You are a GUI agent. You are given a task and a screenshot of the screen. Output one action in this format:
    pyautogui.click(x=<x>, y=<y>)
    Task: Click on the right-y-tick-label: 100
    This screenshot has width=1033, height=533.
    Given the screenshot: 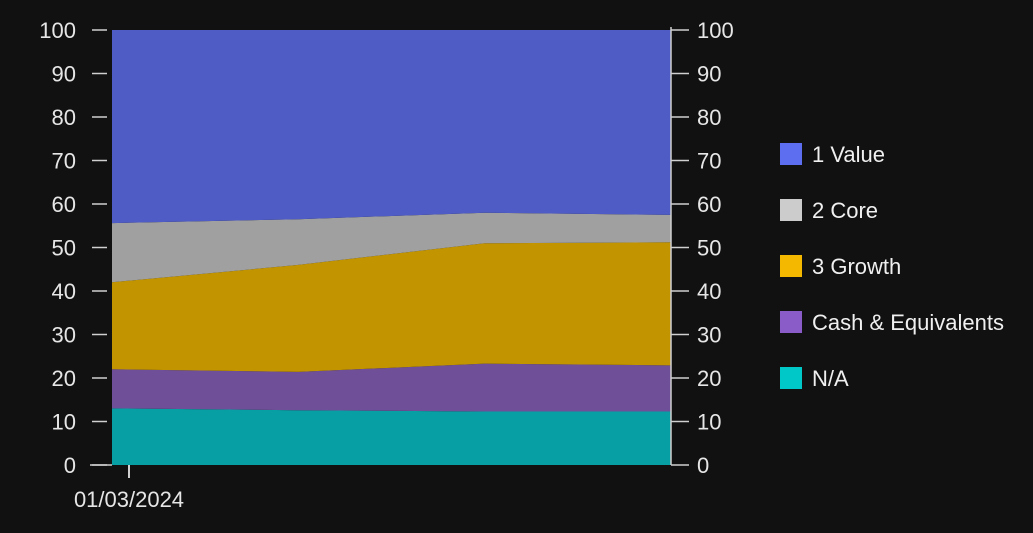 What is the action you would take?
    pyautogui.click(x=715, y=30)
    